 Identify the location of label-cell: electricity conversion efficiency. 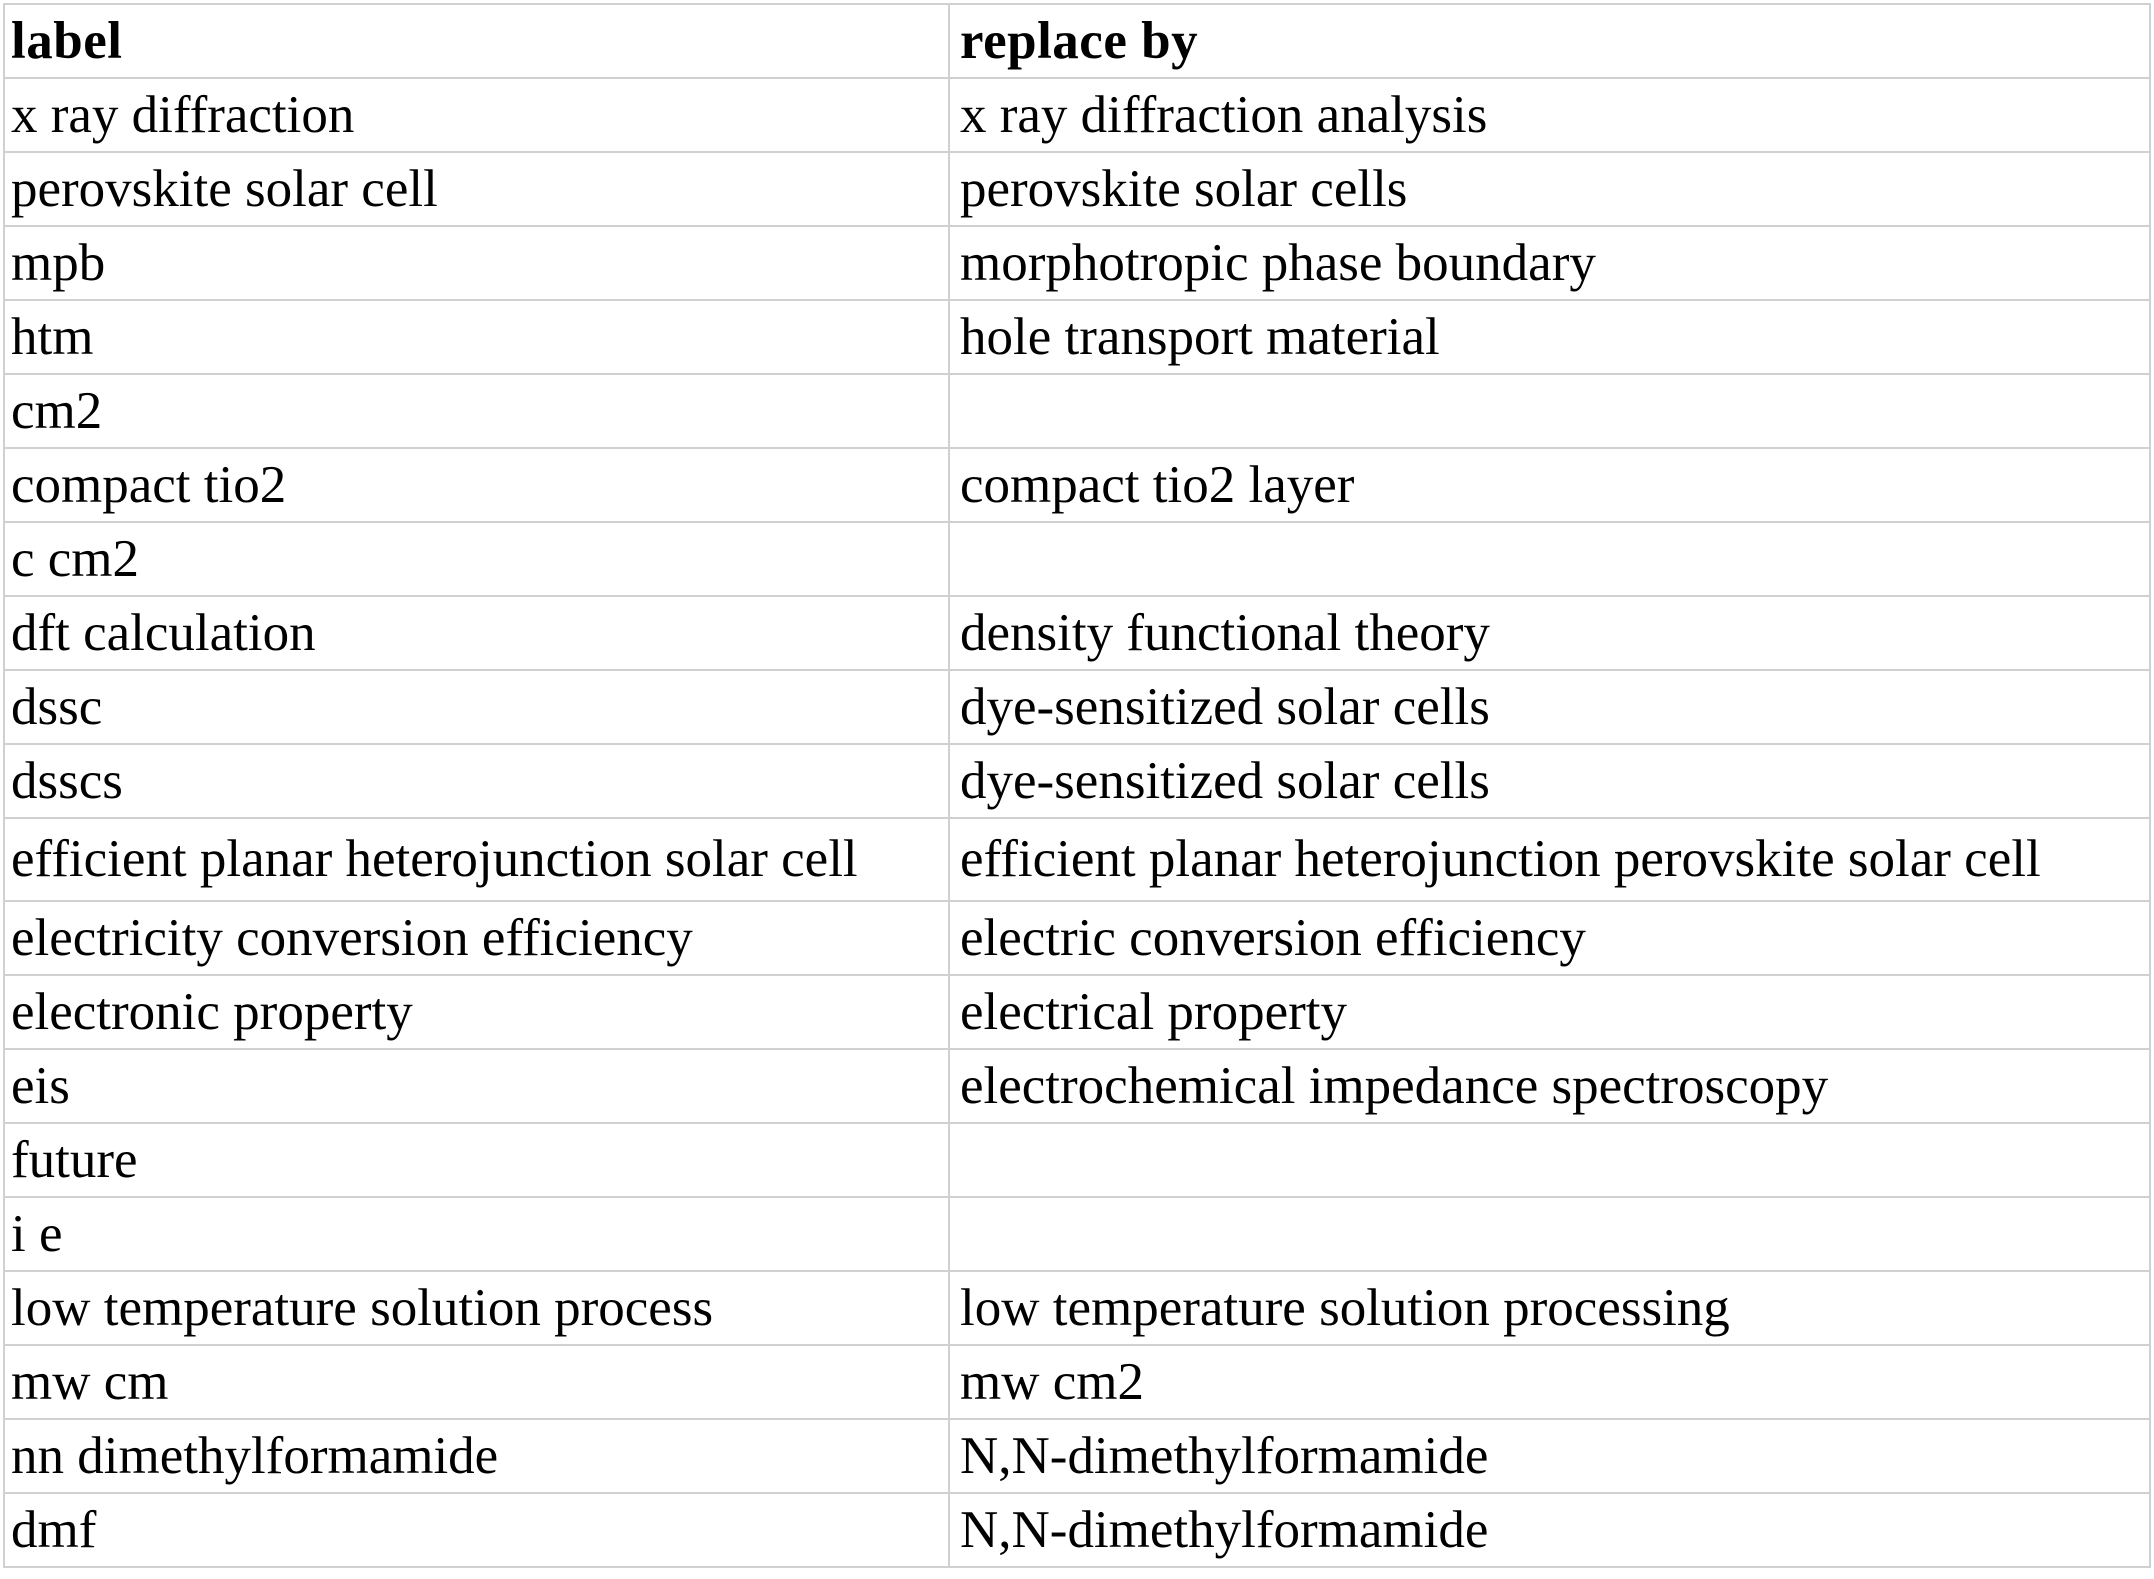
(476, 938).